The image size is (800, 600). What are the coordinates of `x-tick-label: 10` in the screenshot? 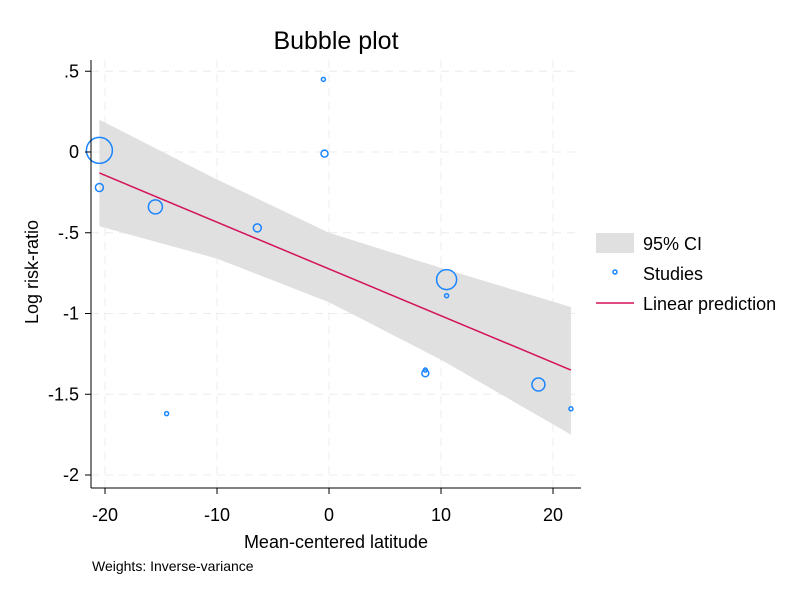 It's located at (441, 515).